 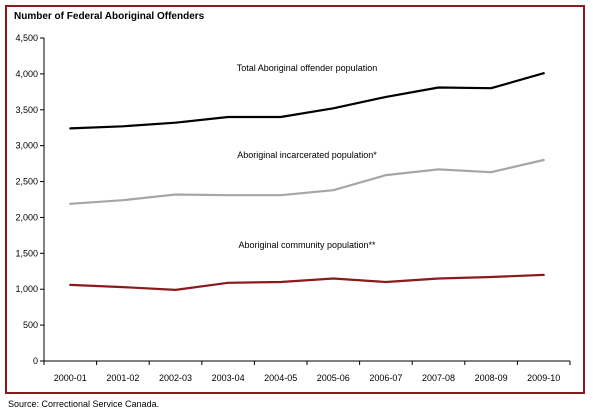 I want to click on y-tick-label: 0, so click(x=35, y=361).